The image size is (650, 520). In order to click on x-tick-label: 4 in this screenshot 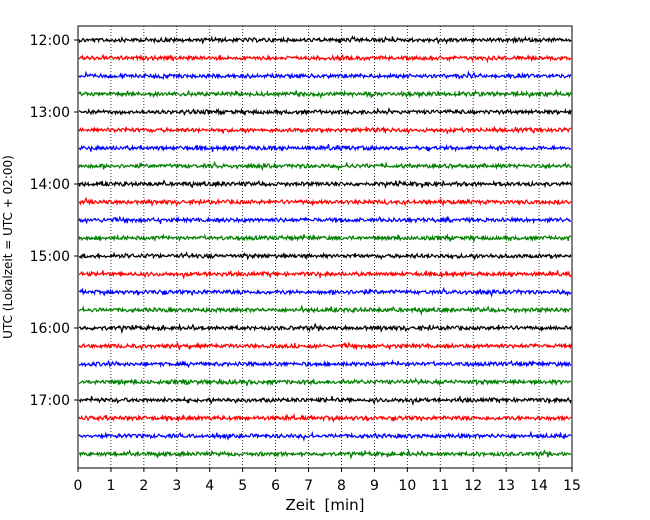, I will do `click(209, 486)`.